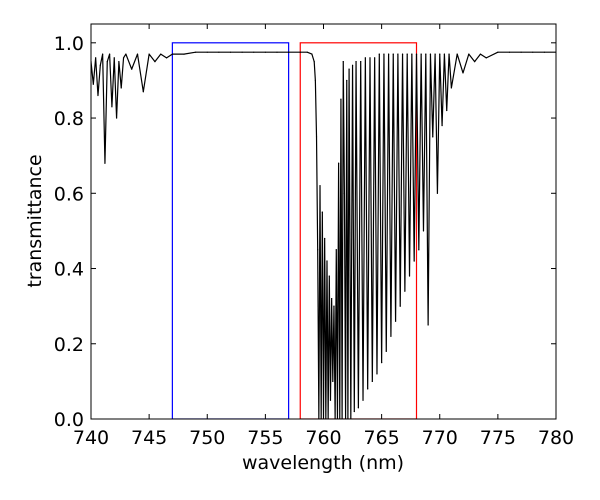 The width and height of the screenshot is (600, 500). What do you see at coordinates (381, 438) in the screenshot?
I see `x-tick-label: 765` at bounding box center [381, 438].